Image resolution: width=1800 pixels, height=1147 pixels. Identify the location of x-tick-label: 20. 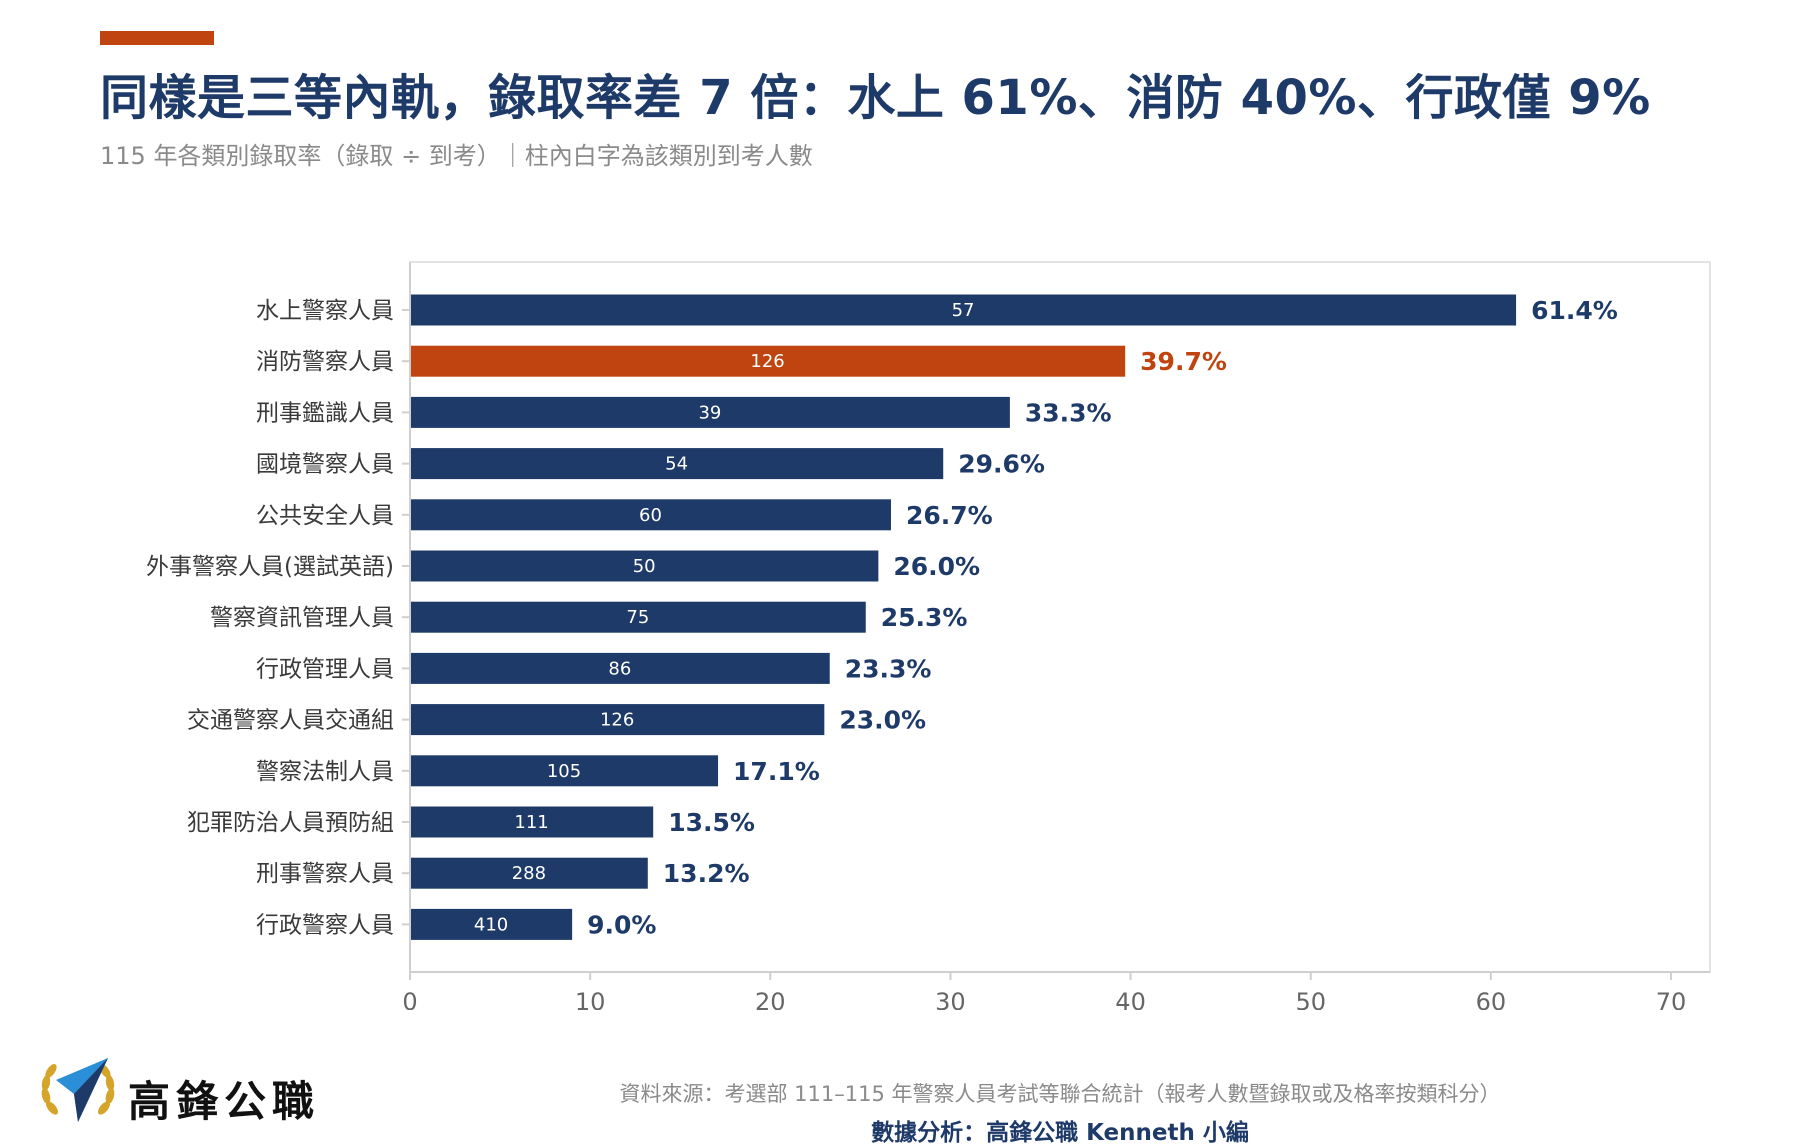
(770, 999).